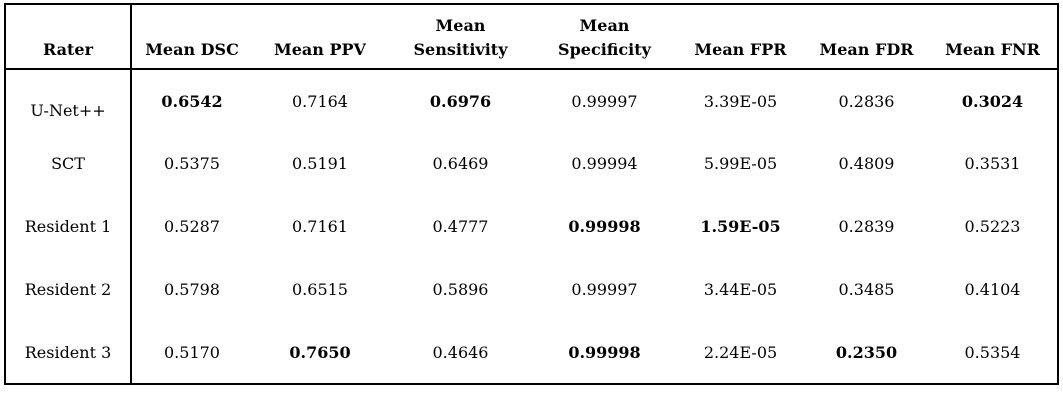 Image resolution: width=1063 pixels, height=403 pixels. I want to click on value-cell: 0.2839, so click(866, 226).